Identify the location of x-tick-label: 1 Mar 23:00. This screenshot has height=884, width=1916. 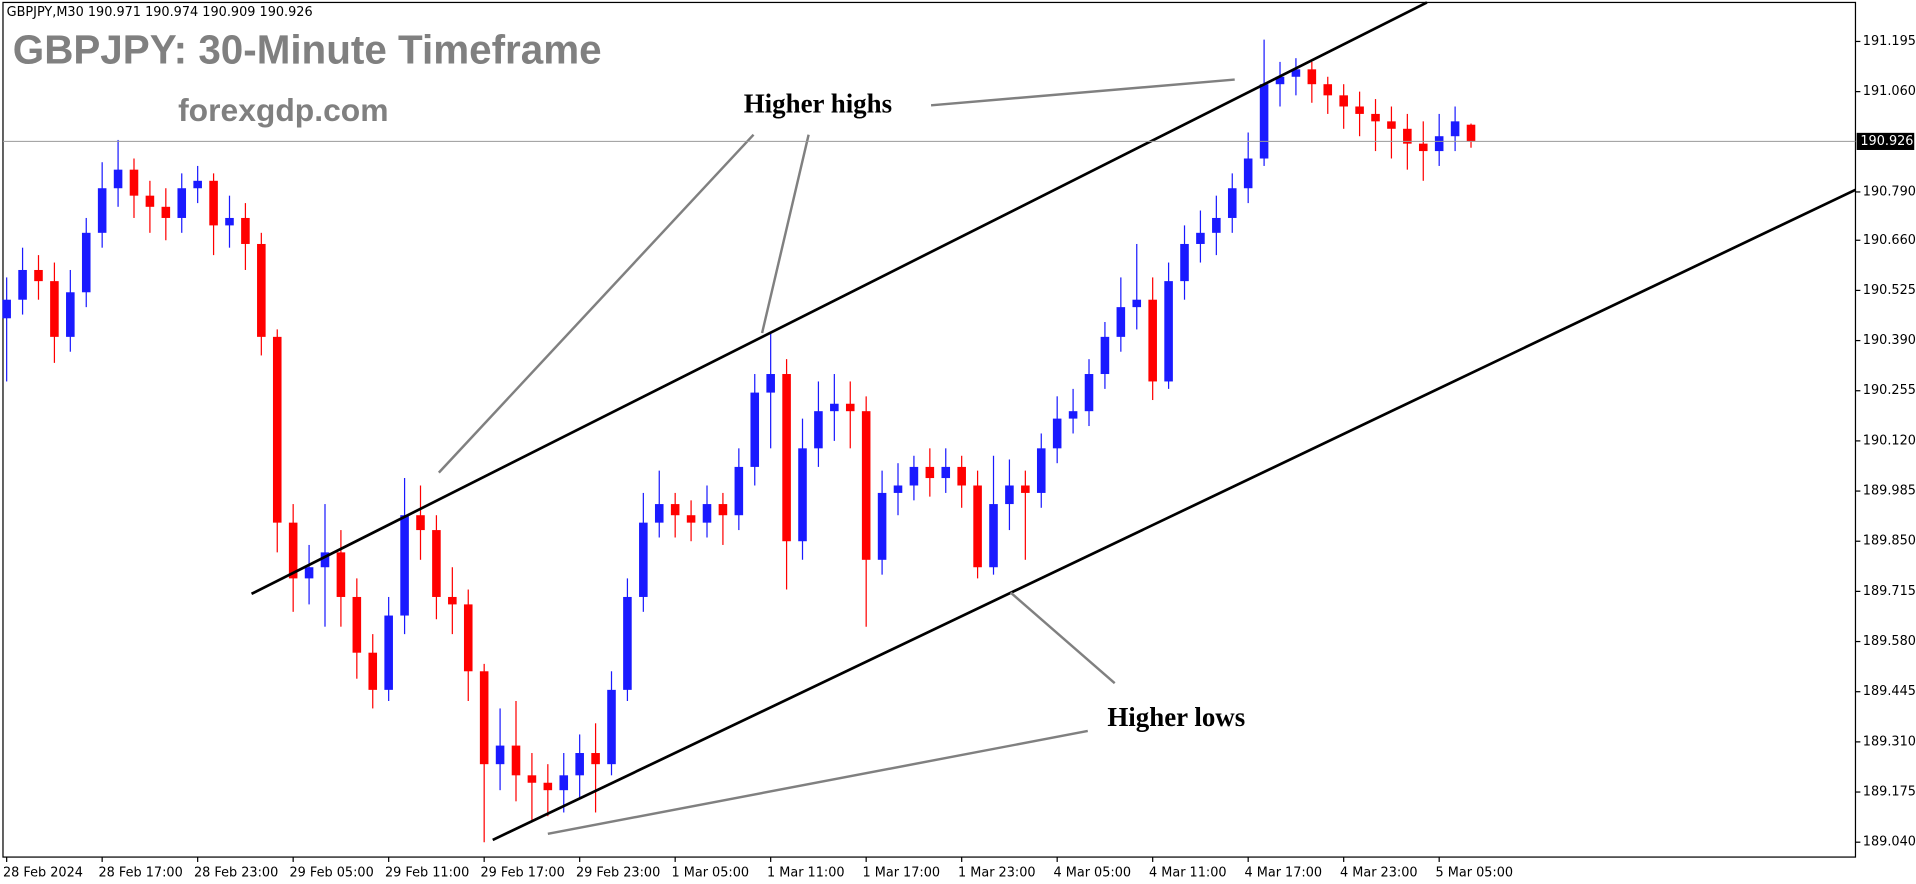
(997, 872).